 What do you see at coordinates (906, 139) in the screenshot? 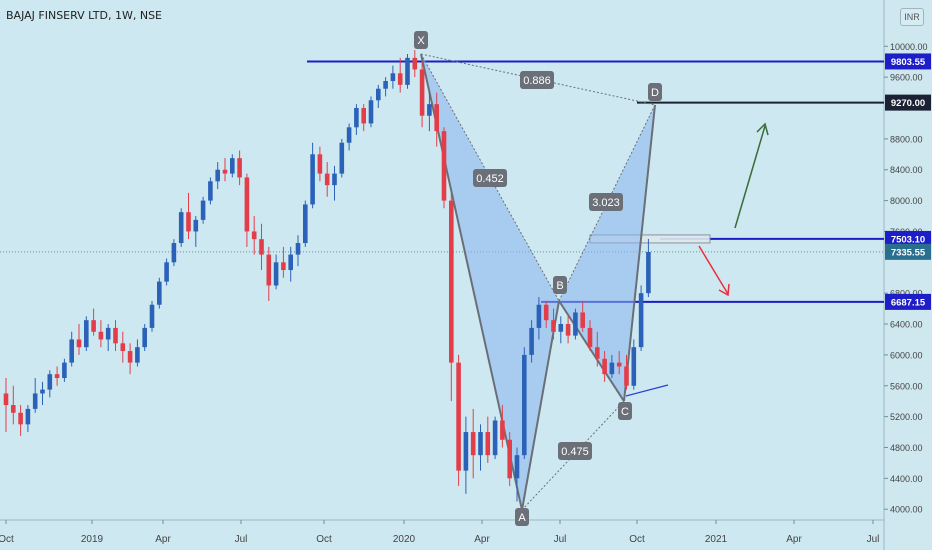
I see `y-tick-label: 8800.00` at bounding box center [906, 139].